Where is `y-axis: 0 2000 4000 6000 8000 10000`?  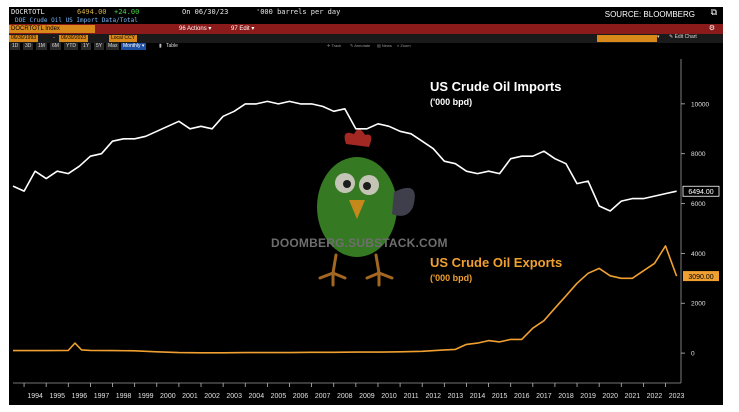
y-axis: 0 2000 4000 6000 8000 10000 is located at coordinates (694, 221).